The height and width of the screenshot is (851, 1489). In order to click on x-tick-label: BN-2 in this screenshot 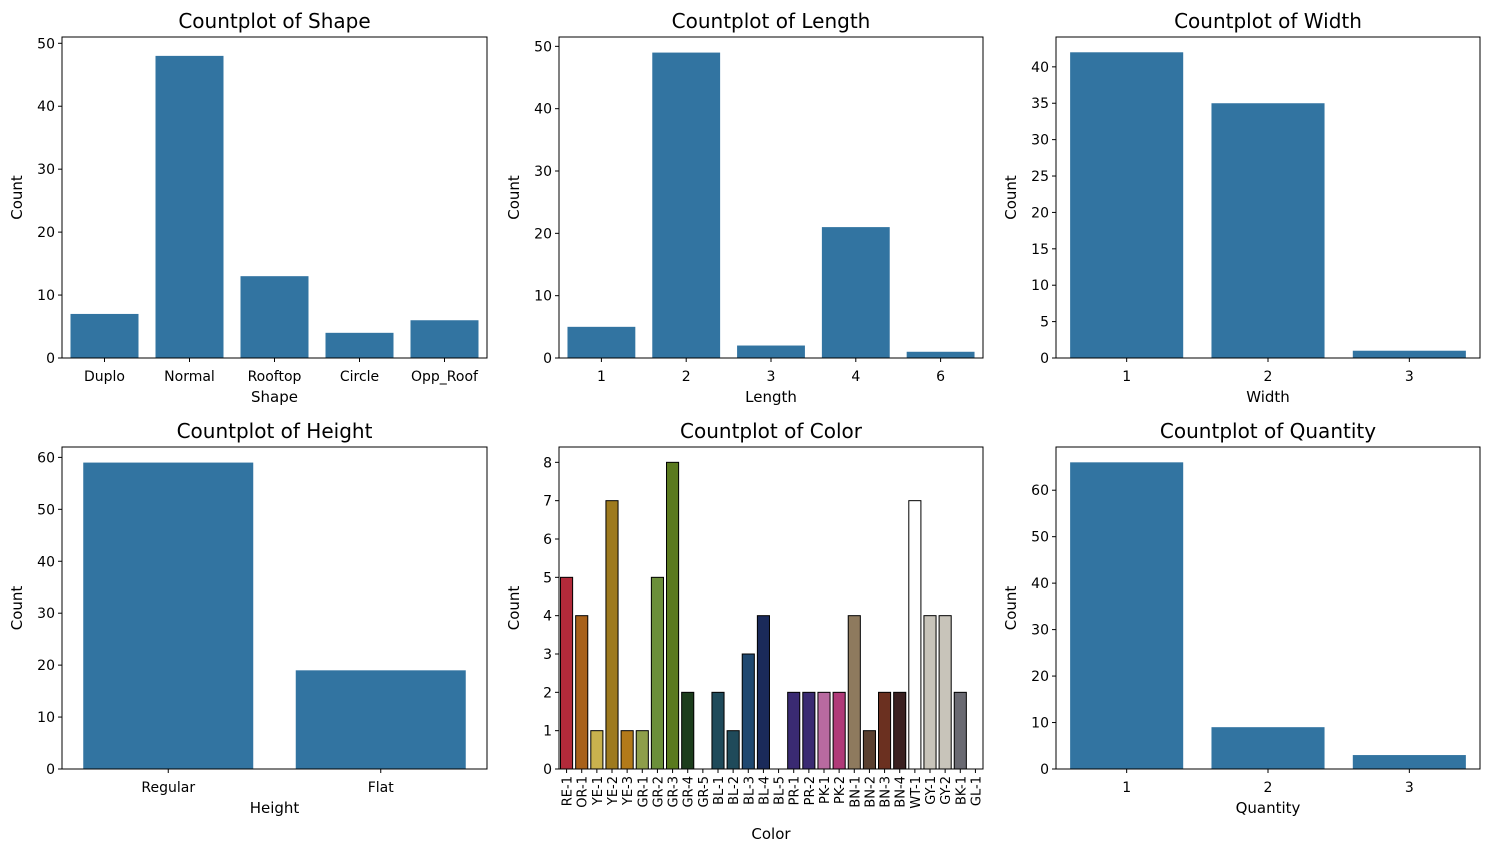, I will do `click(870, 792)`.